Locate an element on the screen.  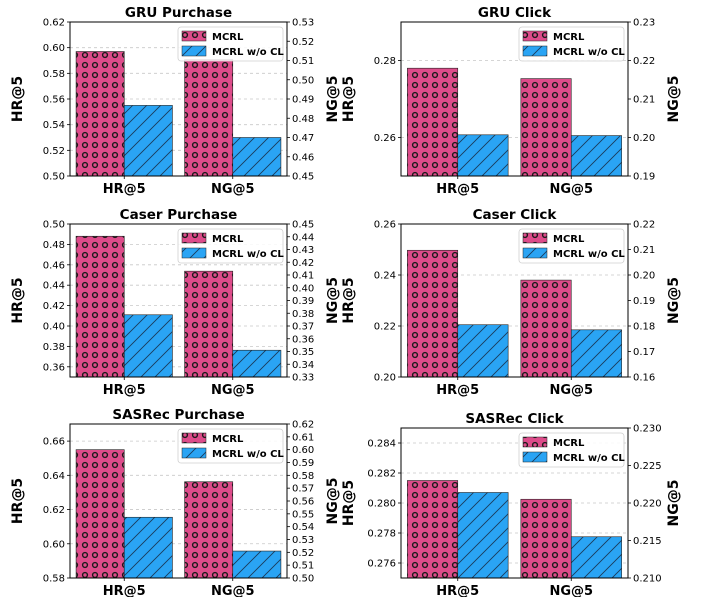
y-tick-label-left: 0.56 is located at coordinates (54, 100).